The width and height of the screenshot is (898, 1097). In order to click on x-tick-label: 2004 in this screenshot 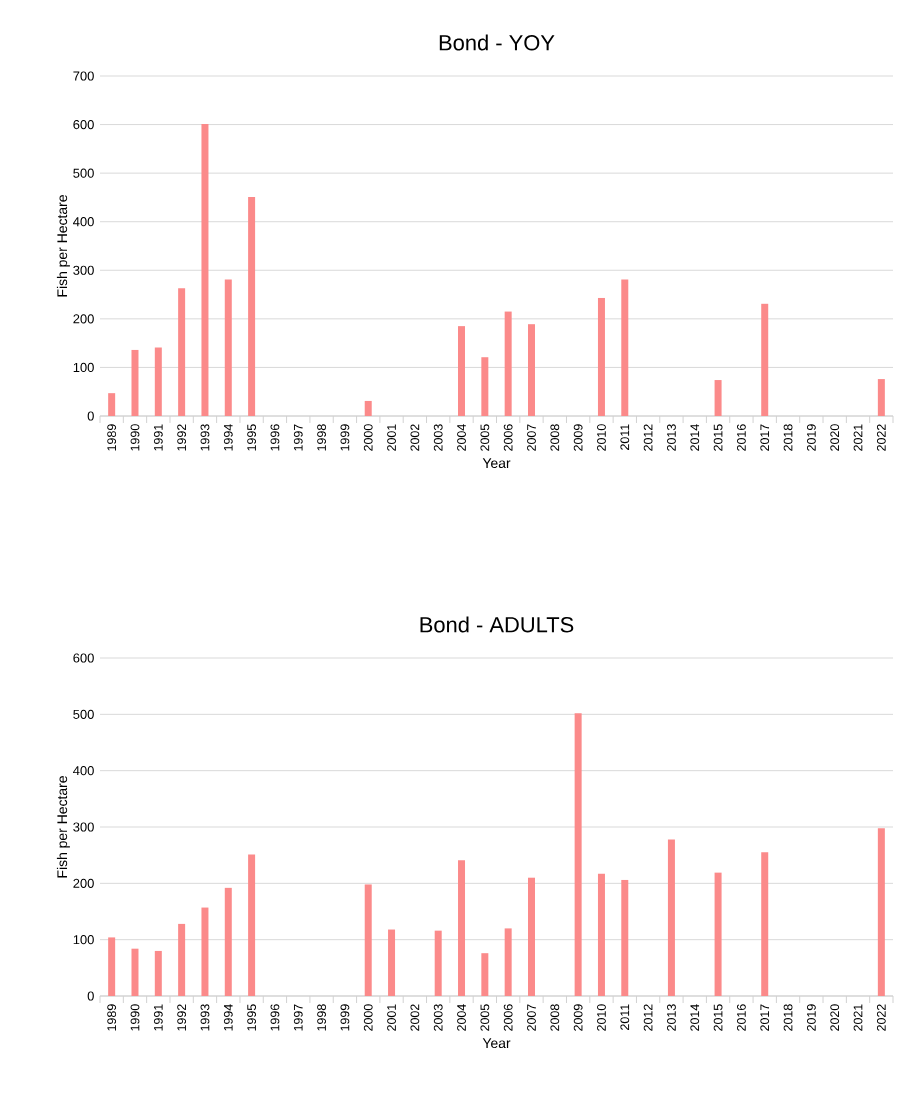, I will do `click(461, 1017)`.